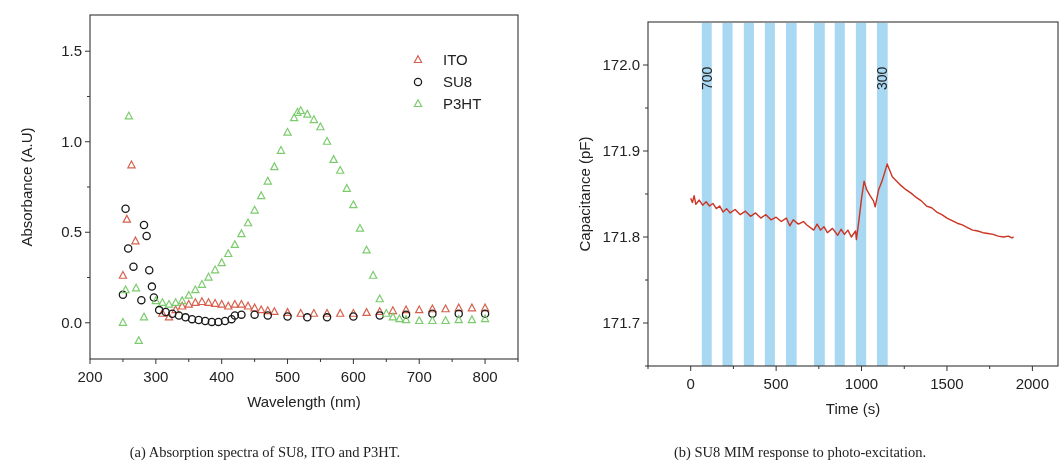  What do you see at coordinates (26, 187) in the screenshot?
I see `y-axis-title: Absorbance (A.U)` at bounding box center [26, 187].